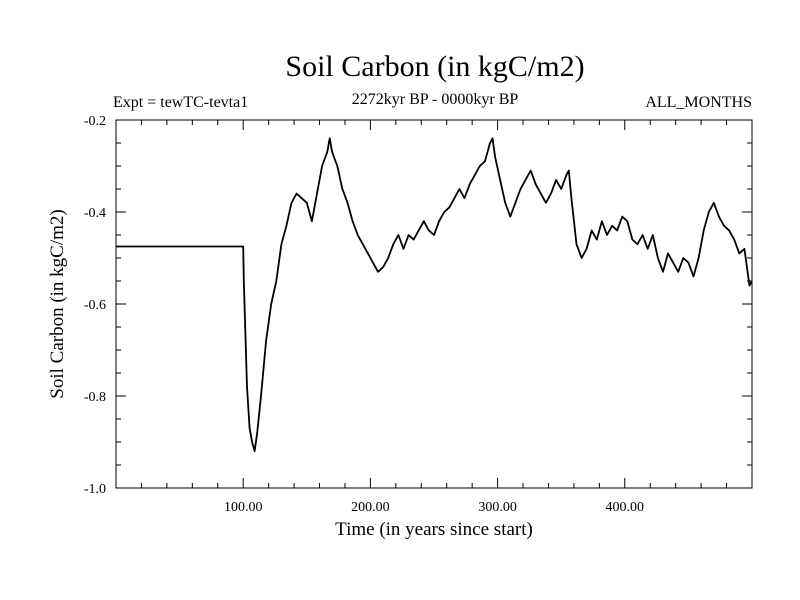 Image resolution: width=800 pixels, height=600 pixels. What do you see at coordinates (435, 99) in the screenshot?
I see `time-range-label: 2272kyr BP - 0000kyr BP` at bounding box center [435, 99].